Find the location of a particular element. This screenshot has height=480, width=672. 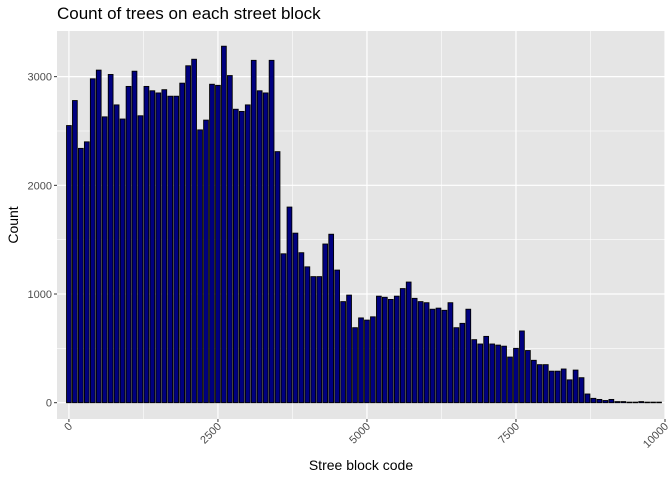

y-tick-label: 0 is located at coordinates (49, 404).